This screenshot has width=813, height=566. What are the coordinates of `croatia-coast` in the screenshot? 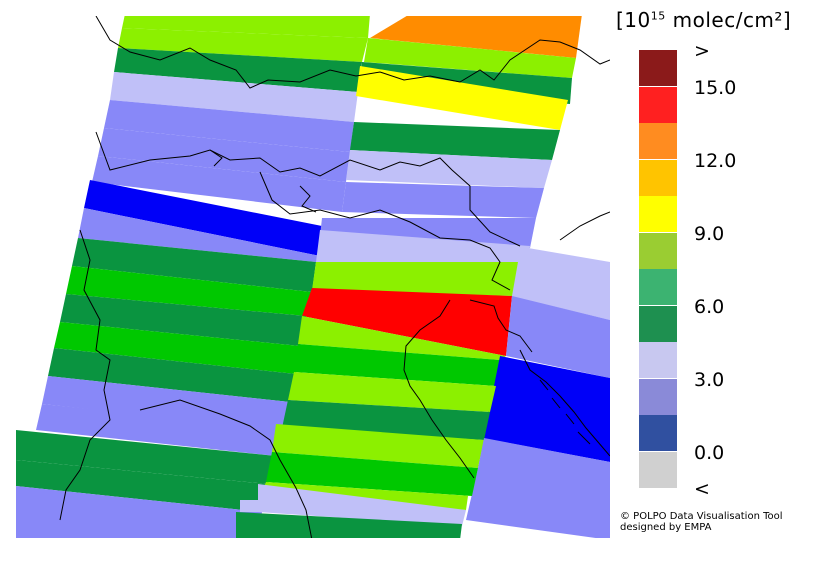 It's located at (564, 403).